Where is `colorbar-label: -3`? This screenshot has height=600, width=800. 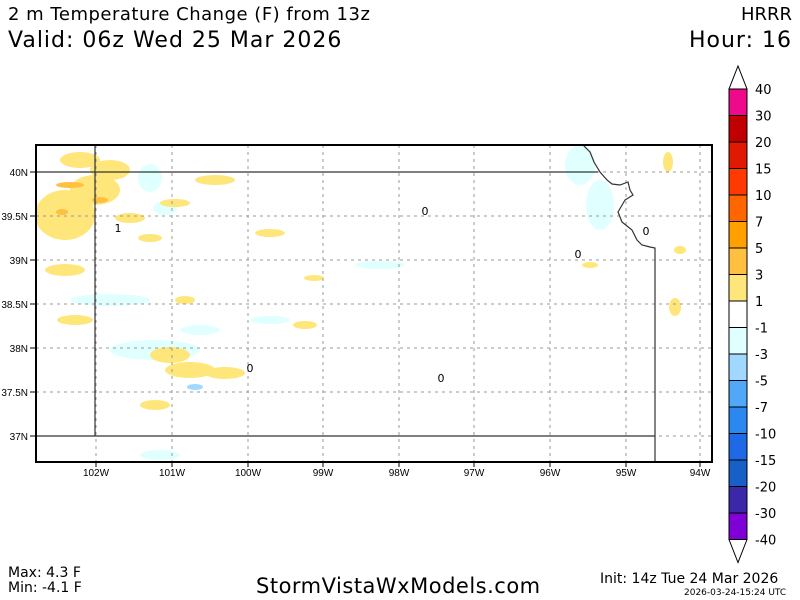
colorbar-label: -3 is located at coordinates (761, 355).